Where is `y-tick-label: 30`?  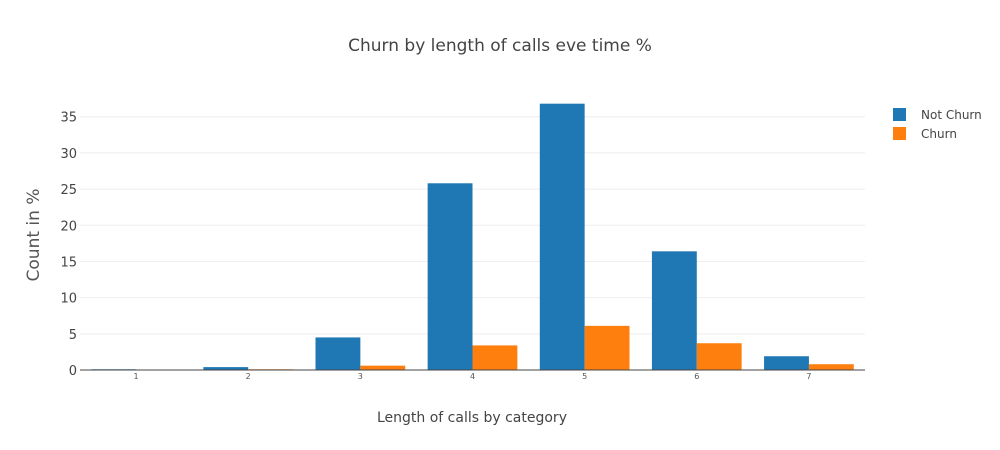
y-tick-label: 30 is located at coordinates (68, 154).